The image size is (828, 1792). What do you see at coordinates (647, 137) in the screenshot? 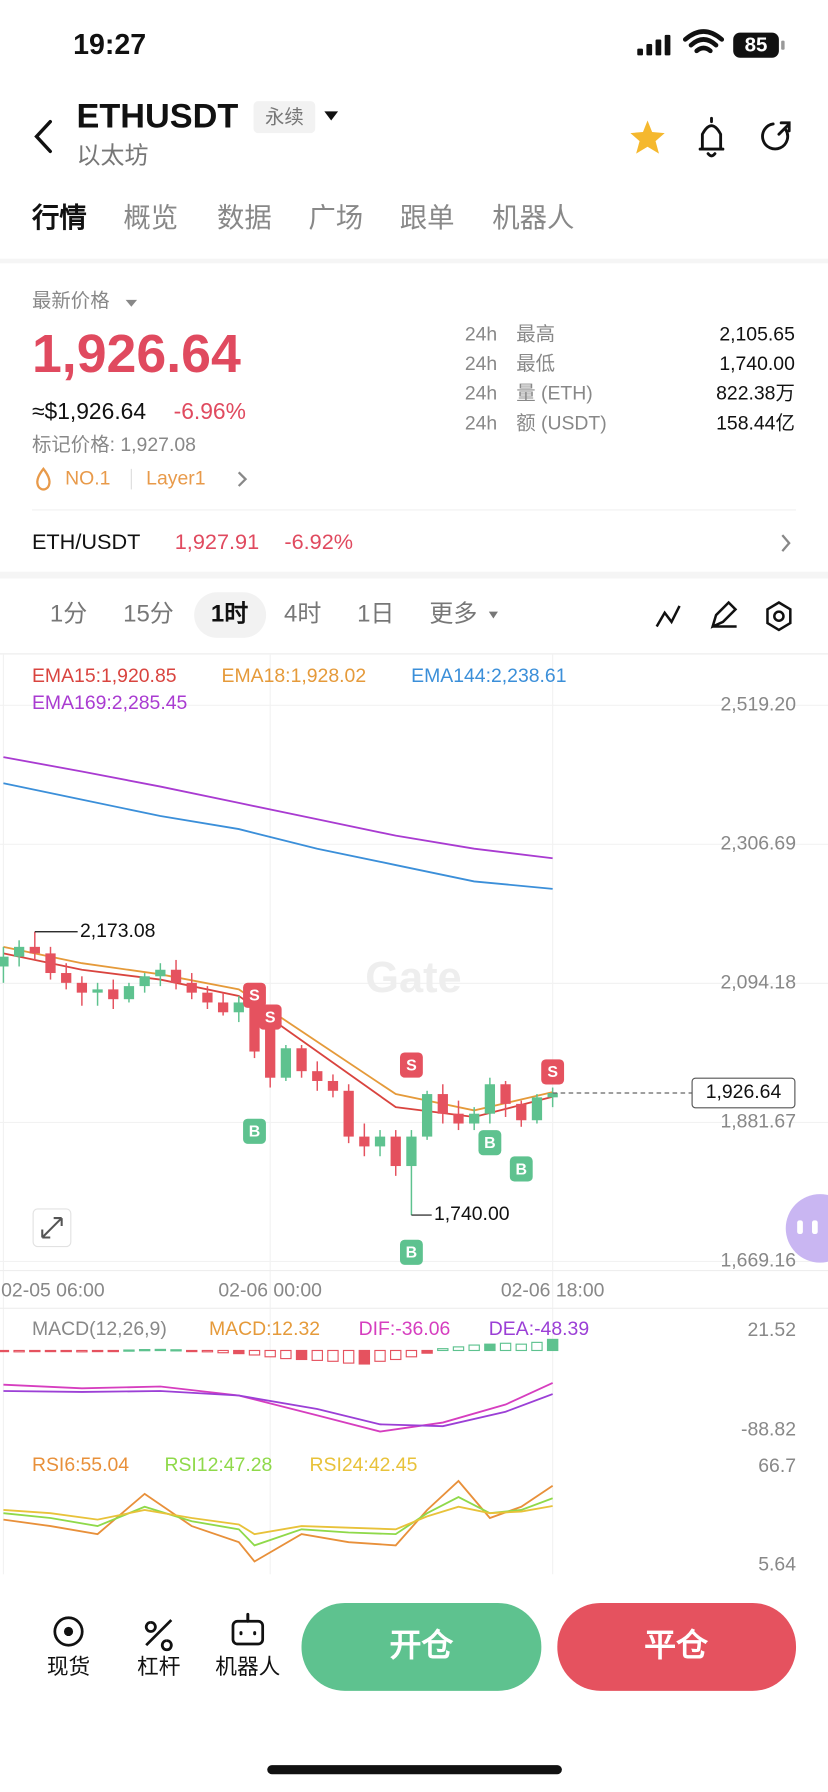
I see `favorite-star` at bounding box center [647, 137].